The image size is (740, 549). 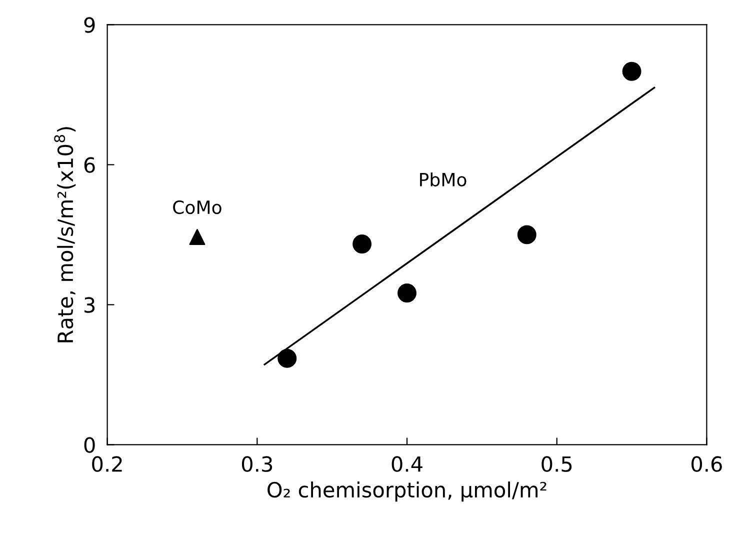 I want to click on y-tick-label: 3, so click(x=89, y=305).